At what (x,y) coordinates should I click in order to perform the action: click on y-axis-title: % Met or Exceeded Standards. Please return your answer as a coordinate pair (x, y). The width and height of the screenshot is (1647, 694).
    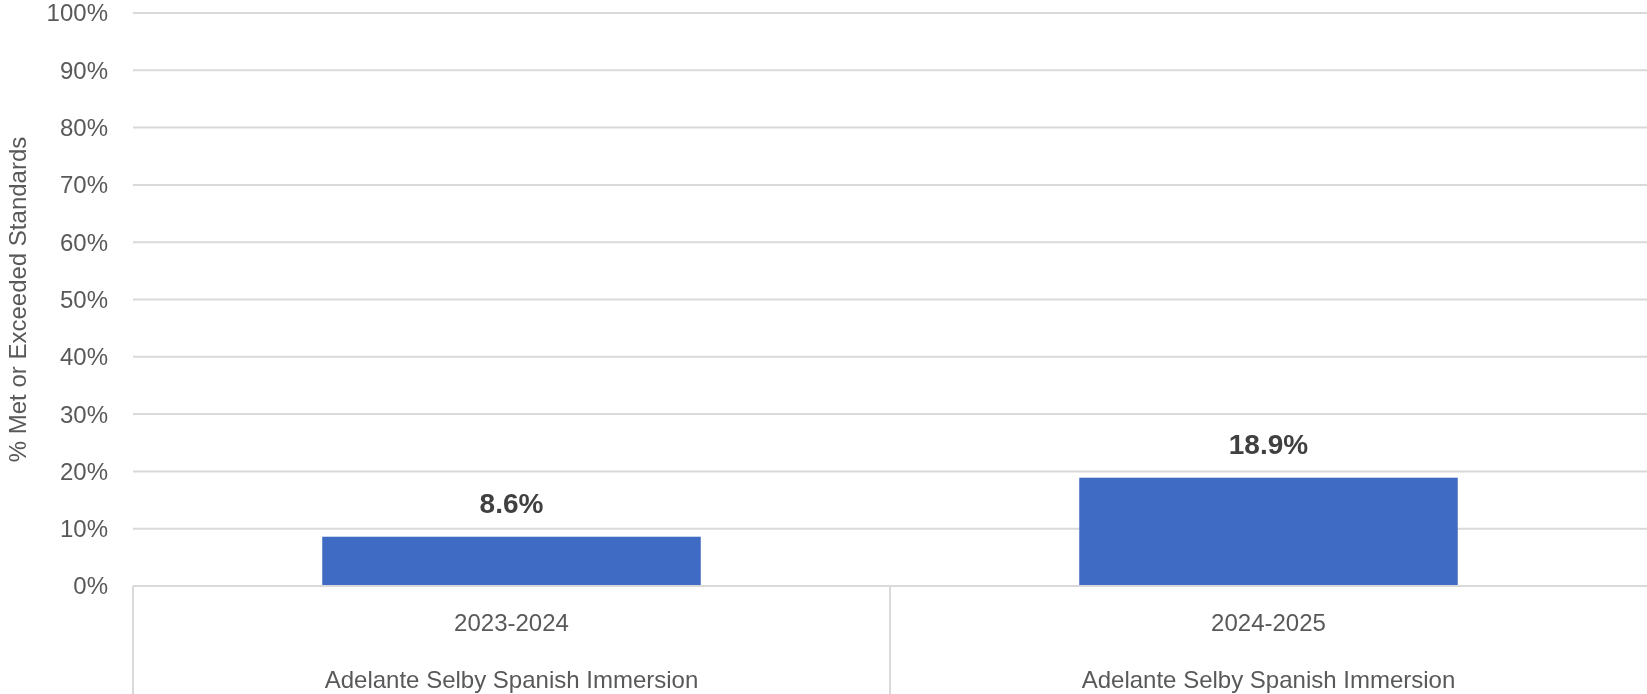
    Looking at the image, I should click on (18, 299).